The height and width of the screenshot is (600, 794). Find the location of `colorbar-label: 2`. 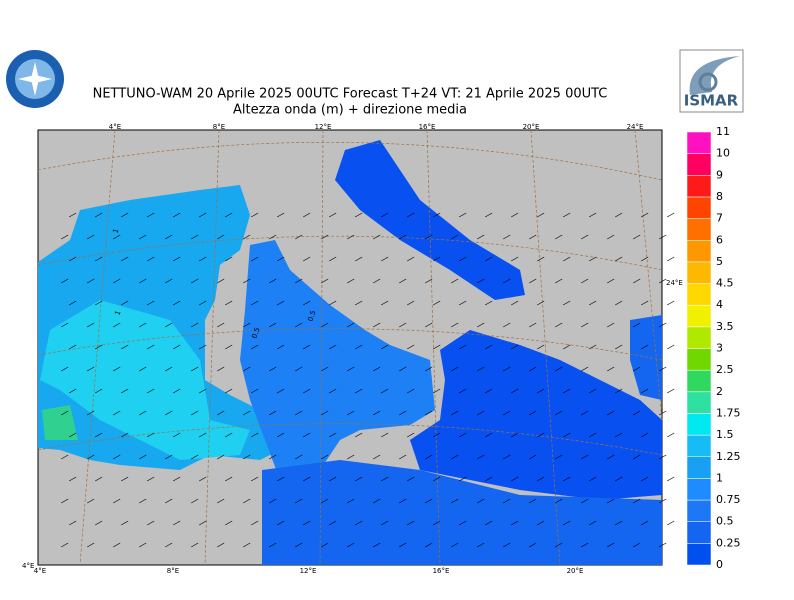

colorbar-label: 2 is located at coordinates (719, 391).